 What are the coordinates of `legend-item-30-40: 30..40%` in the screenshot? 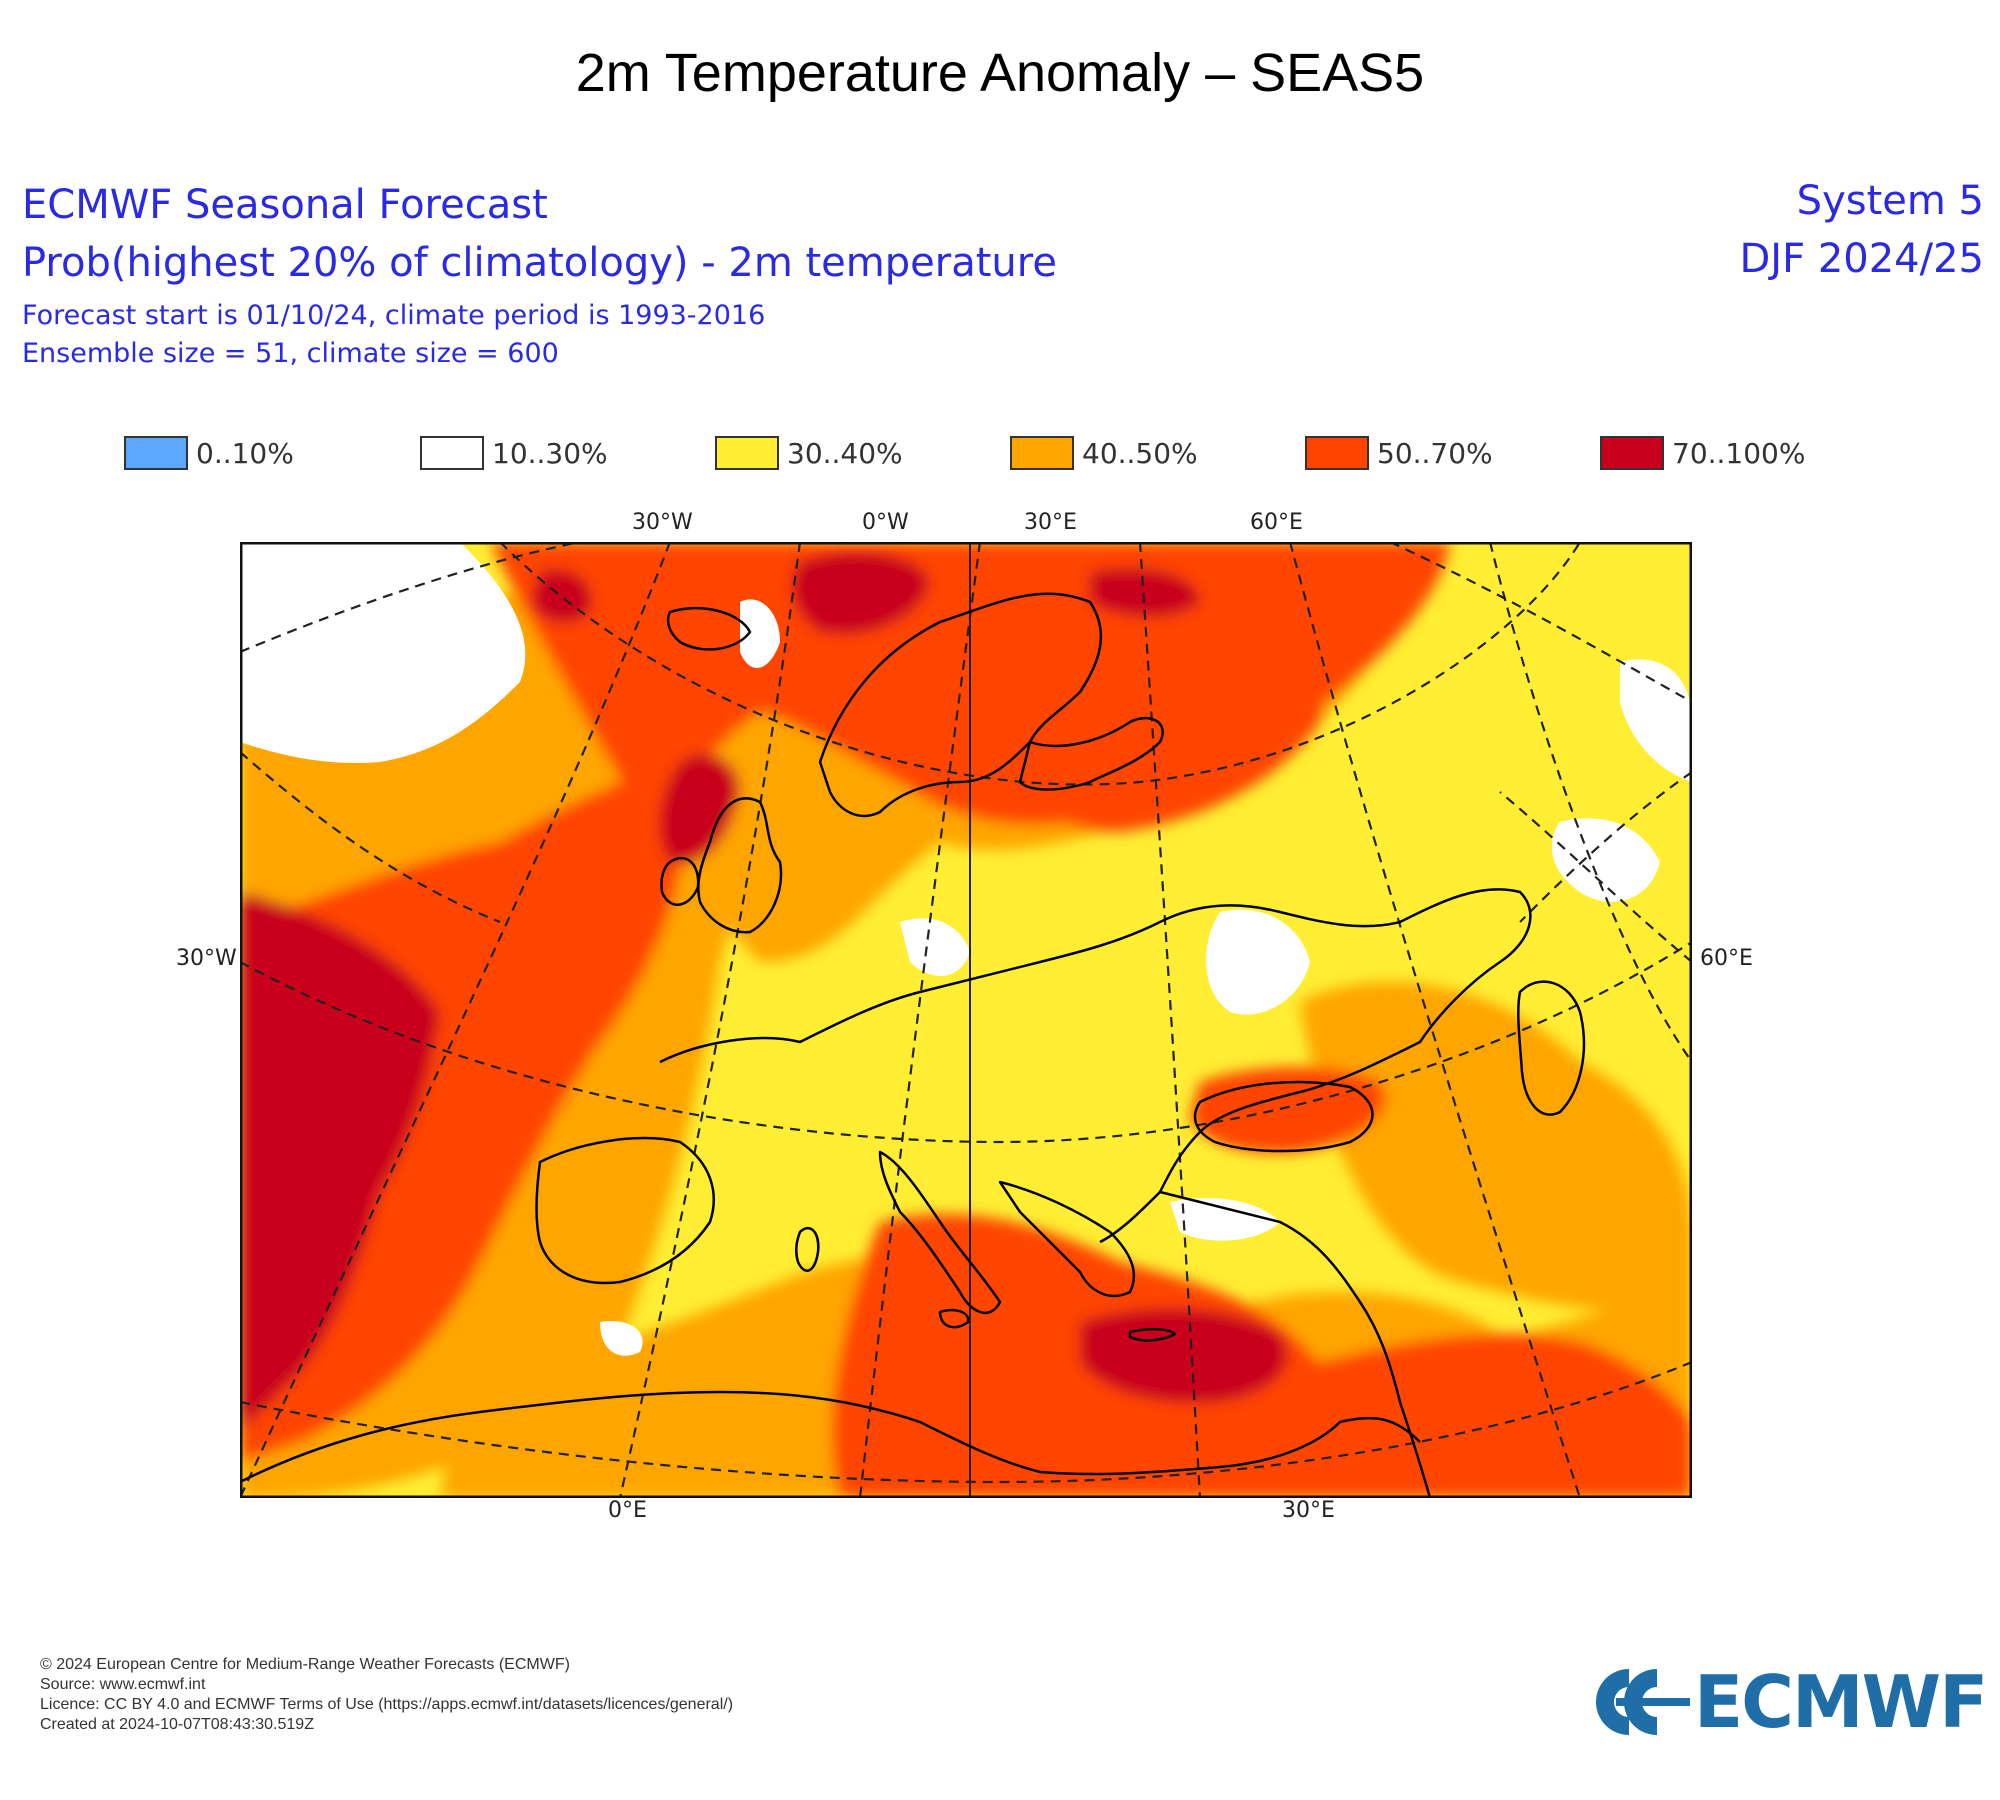 It's located at (809, 453).